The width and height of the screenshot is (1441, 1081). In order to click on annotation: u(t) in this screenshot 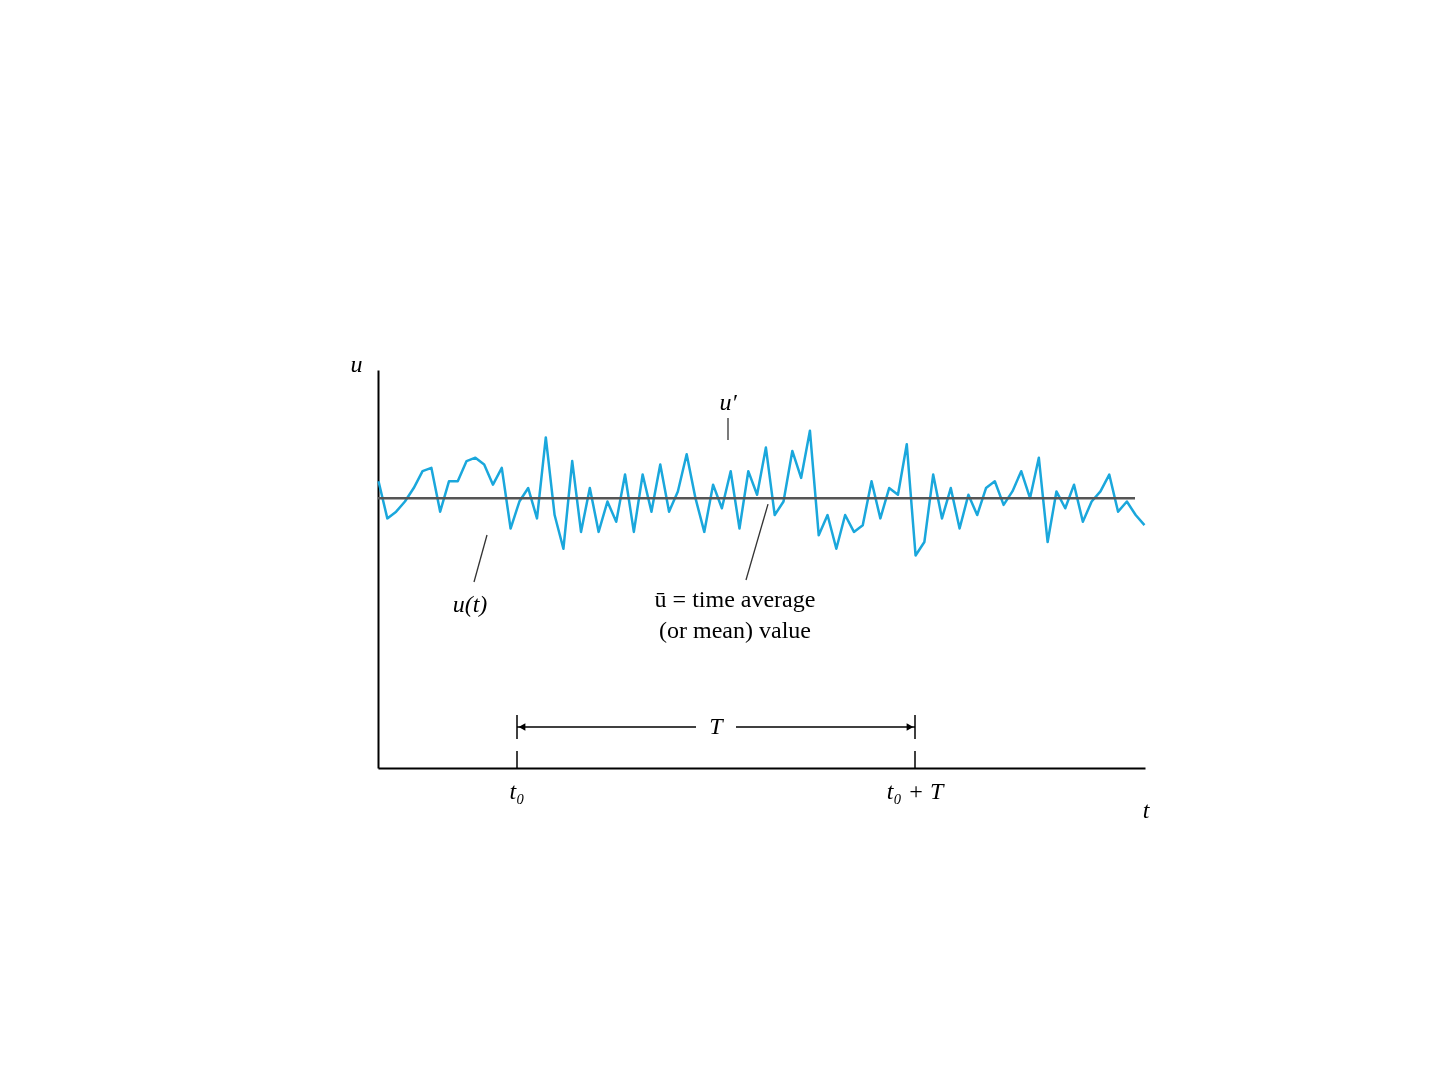, I will do `click(470, 604)`.